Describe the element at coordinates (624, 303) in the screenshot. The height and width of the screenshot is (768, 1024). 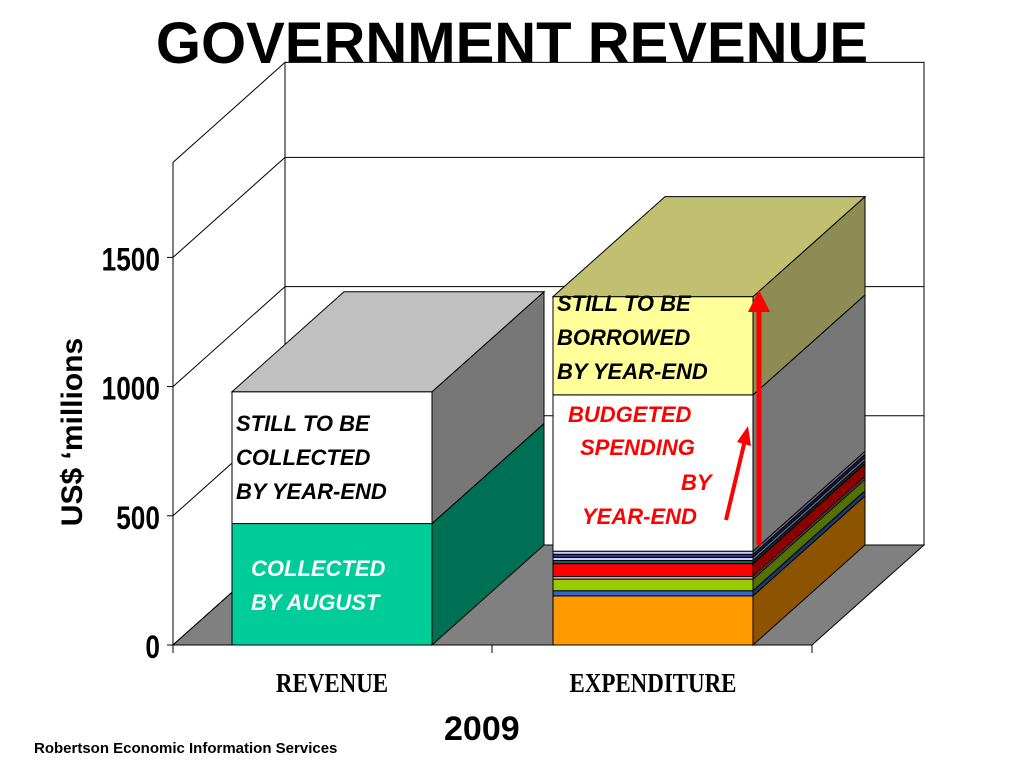
I see `annotation-to-borrow: STILL TO BE` at that location.